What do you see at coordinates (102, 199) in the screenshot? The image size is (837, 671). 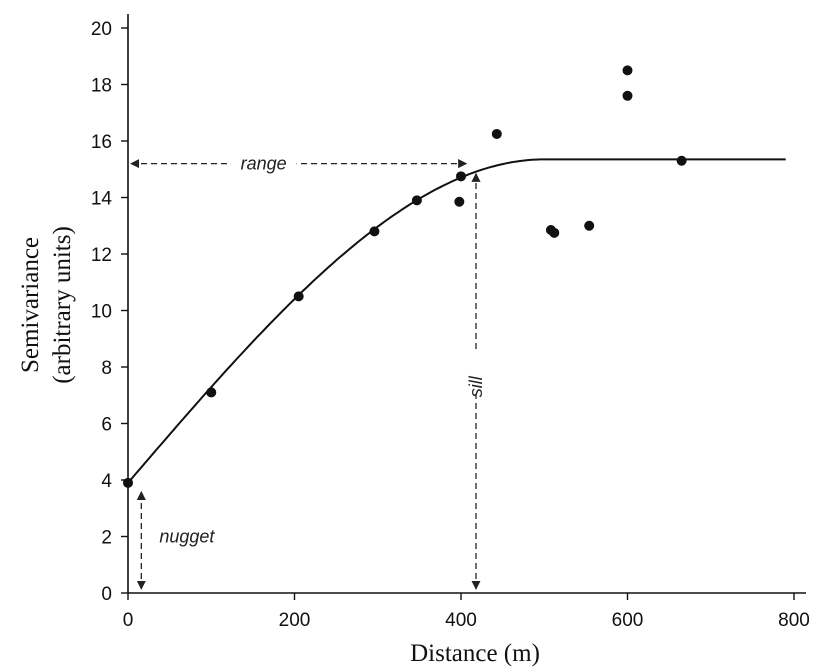 I see `y-tick-label: 14` at bounding box center [102, 199].